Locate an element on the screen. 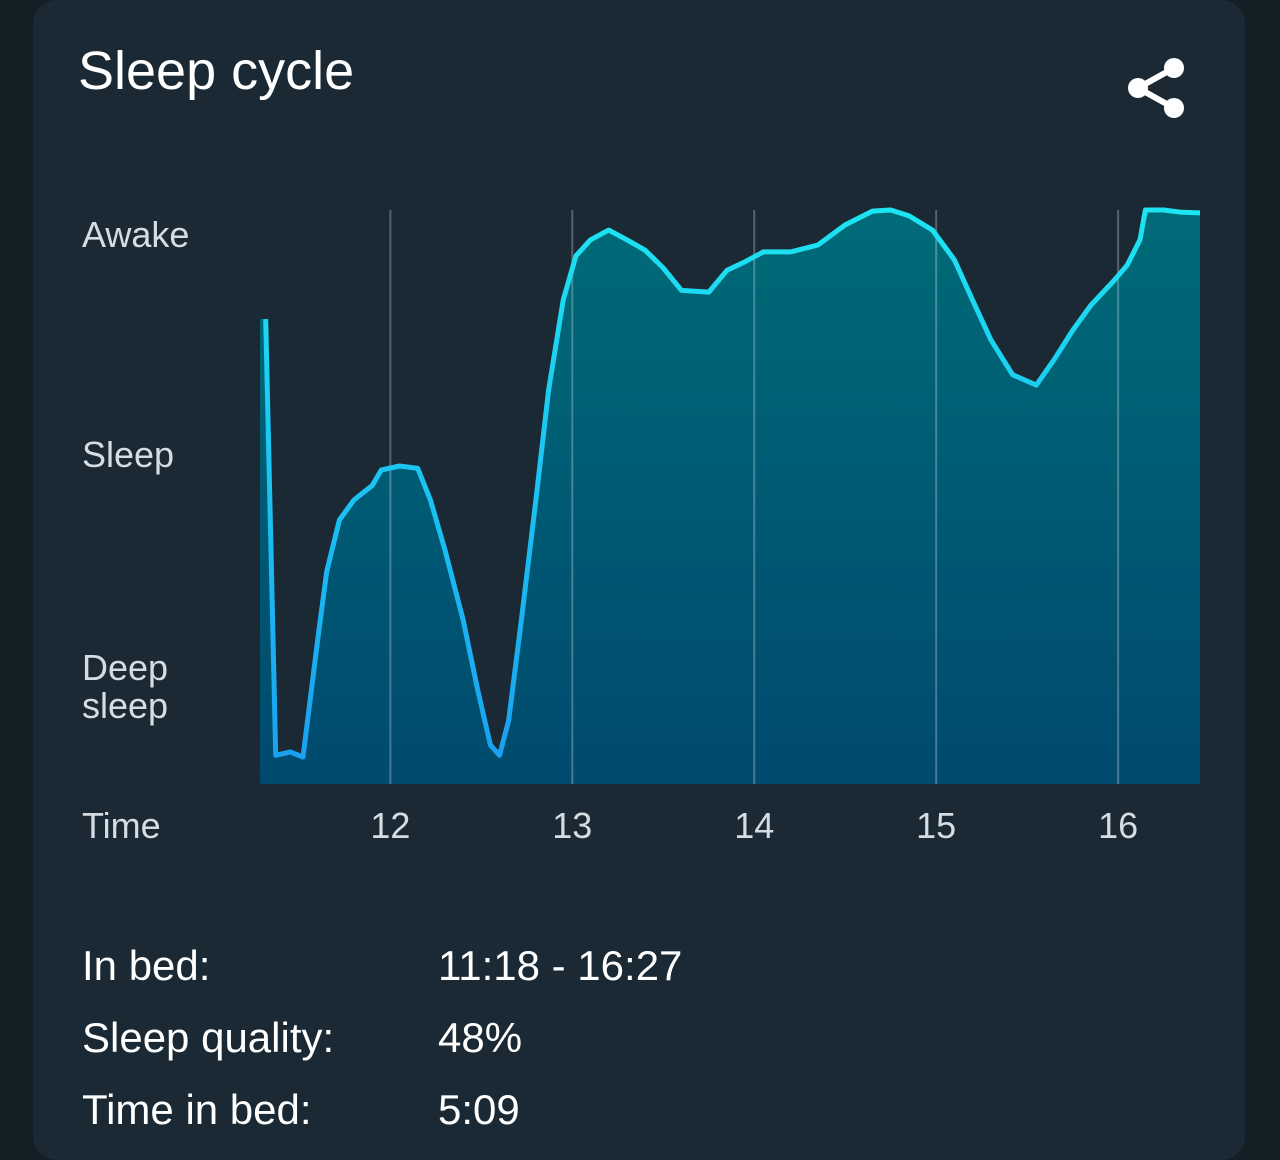 This screenshot has height=1160, width=1280. summary-label: In bed: is located at coordinates (146, 965).